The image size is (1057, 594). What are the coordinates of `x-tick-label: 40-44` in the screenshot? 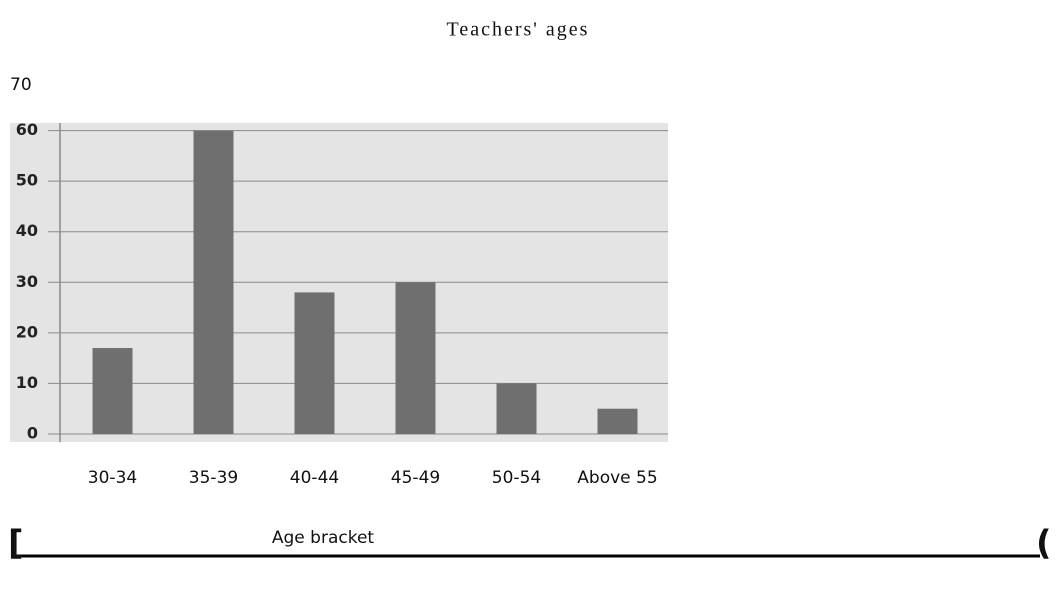 It's located at (314, 478).